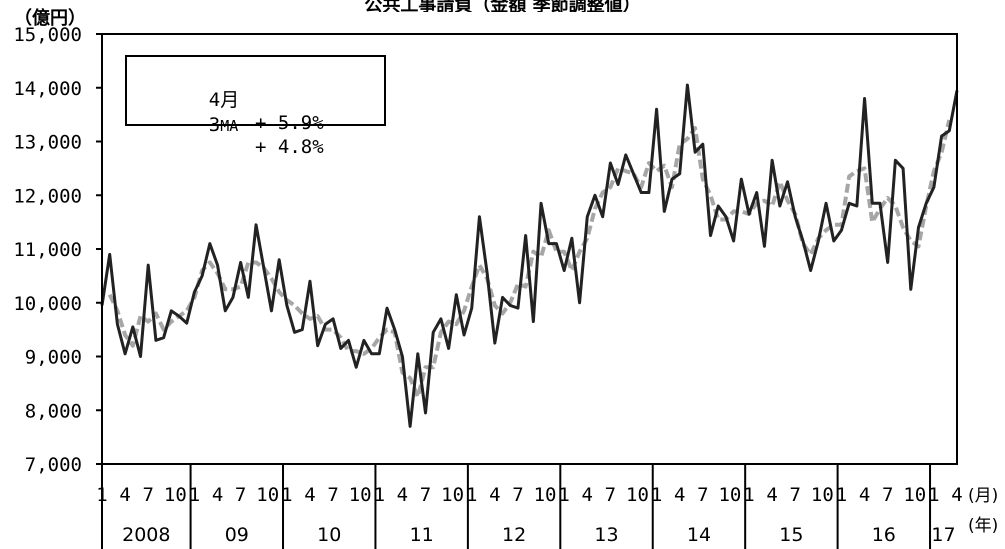  Describe the element at coordinates (983, 496) in the screenshot. I see `x-axis-month-unit: (月)` at that location.